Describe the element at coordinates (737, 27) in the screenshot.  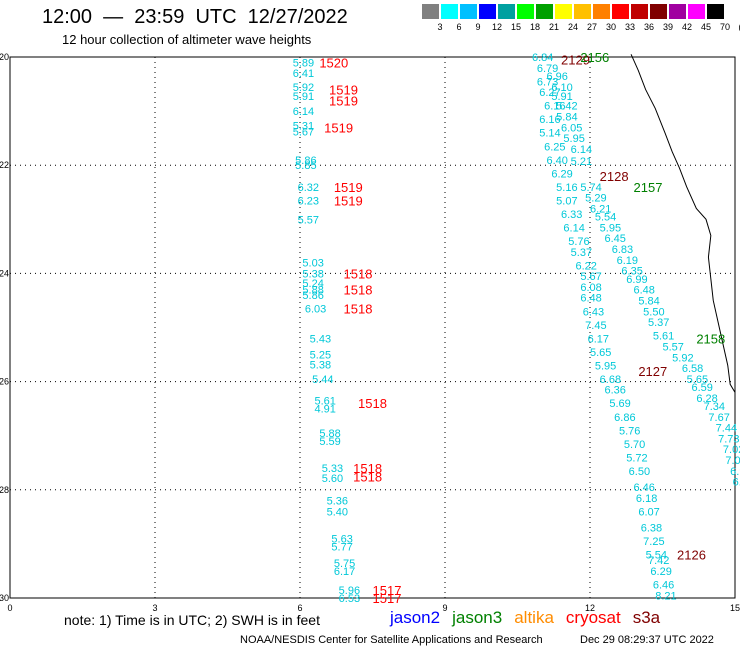
I see `scale-label: (ft)` at that location.